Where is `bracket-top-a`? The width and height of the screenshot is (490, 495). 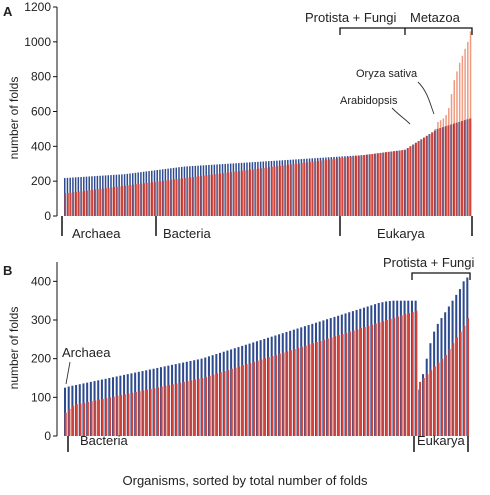 bracket-top-a is located at coordinates (406, 31).